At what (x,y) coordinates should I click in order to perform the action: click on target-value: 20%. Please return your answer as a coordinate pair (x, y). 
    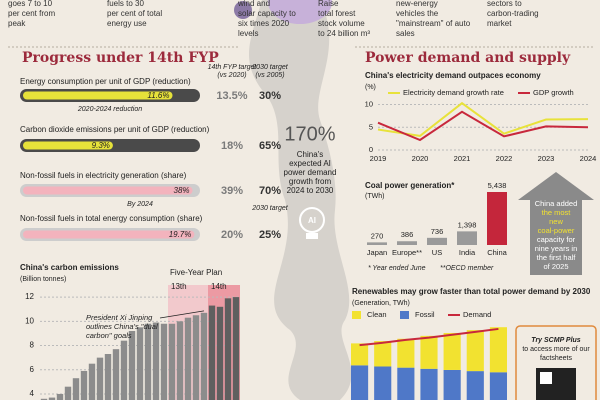
    Looking at the image, I should click on (232, 235).